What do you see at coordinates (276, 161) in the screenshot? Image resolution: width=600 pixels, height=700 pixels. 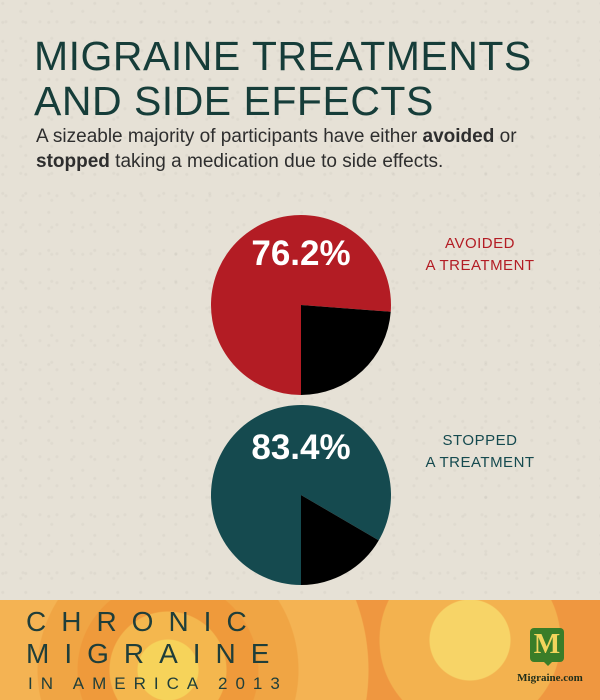 I see `subtitle-text-3: taking a medication due to side effects.` at bounding box center [276, 161].